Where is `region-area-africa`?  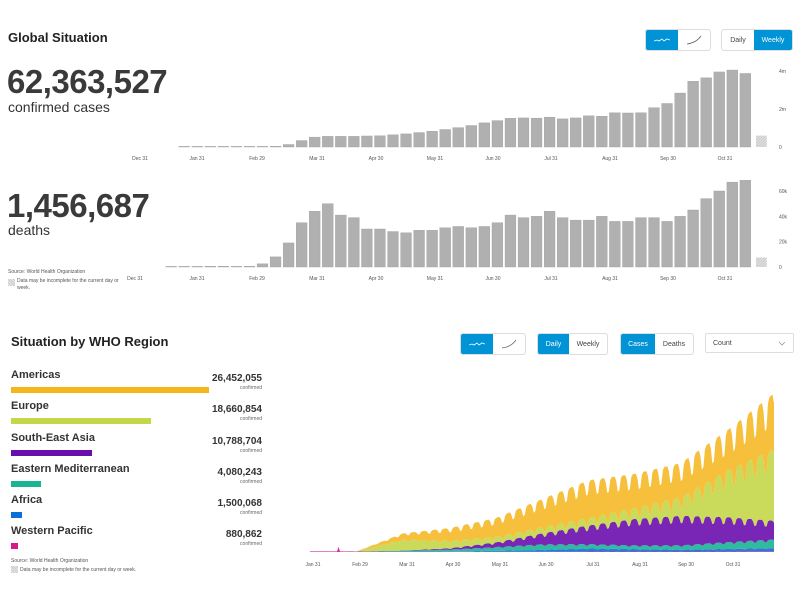
region-area-africa is located at coordinates (542, 549).